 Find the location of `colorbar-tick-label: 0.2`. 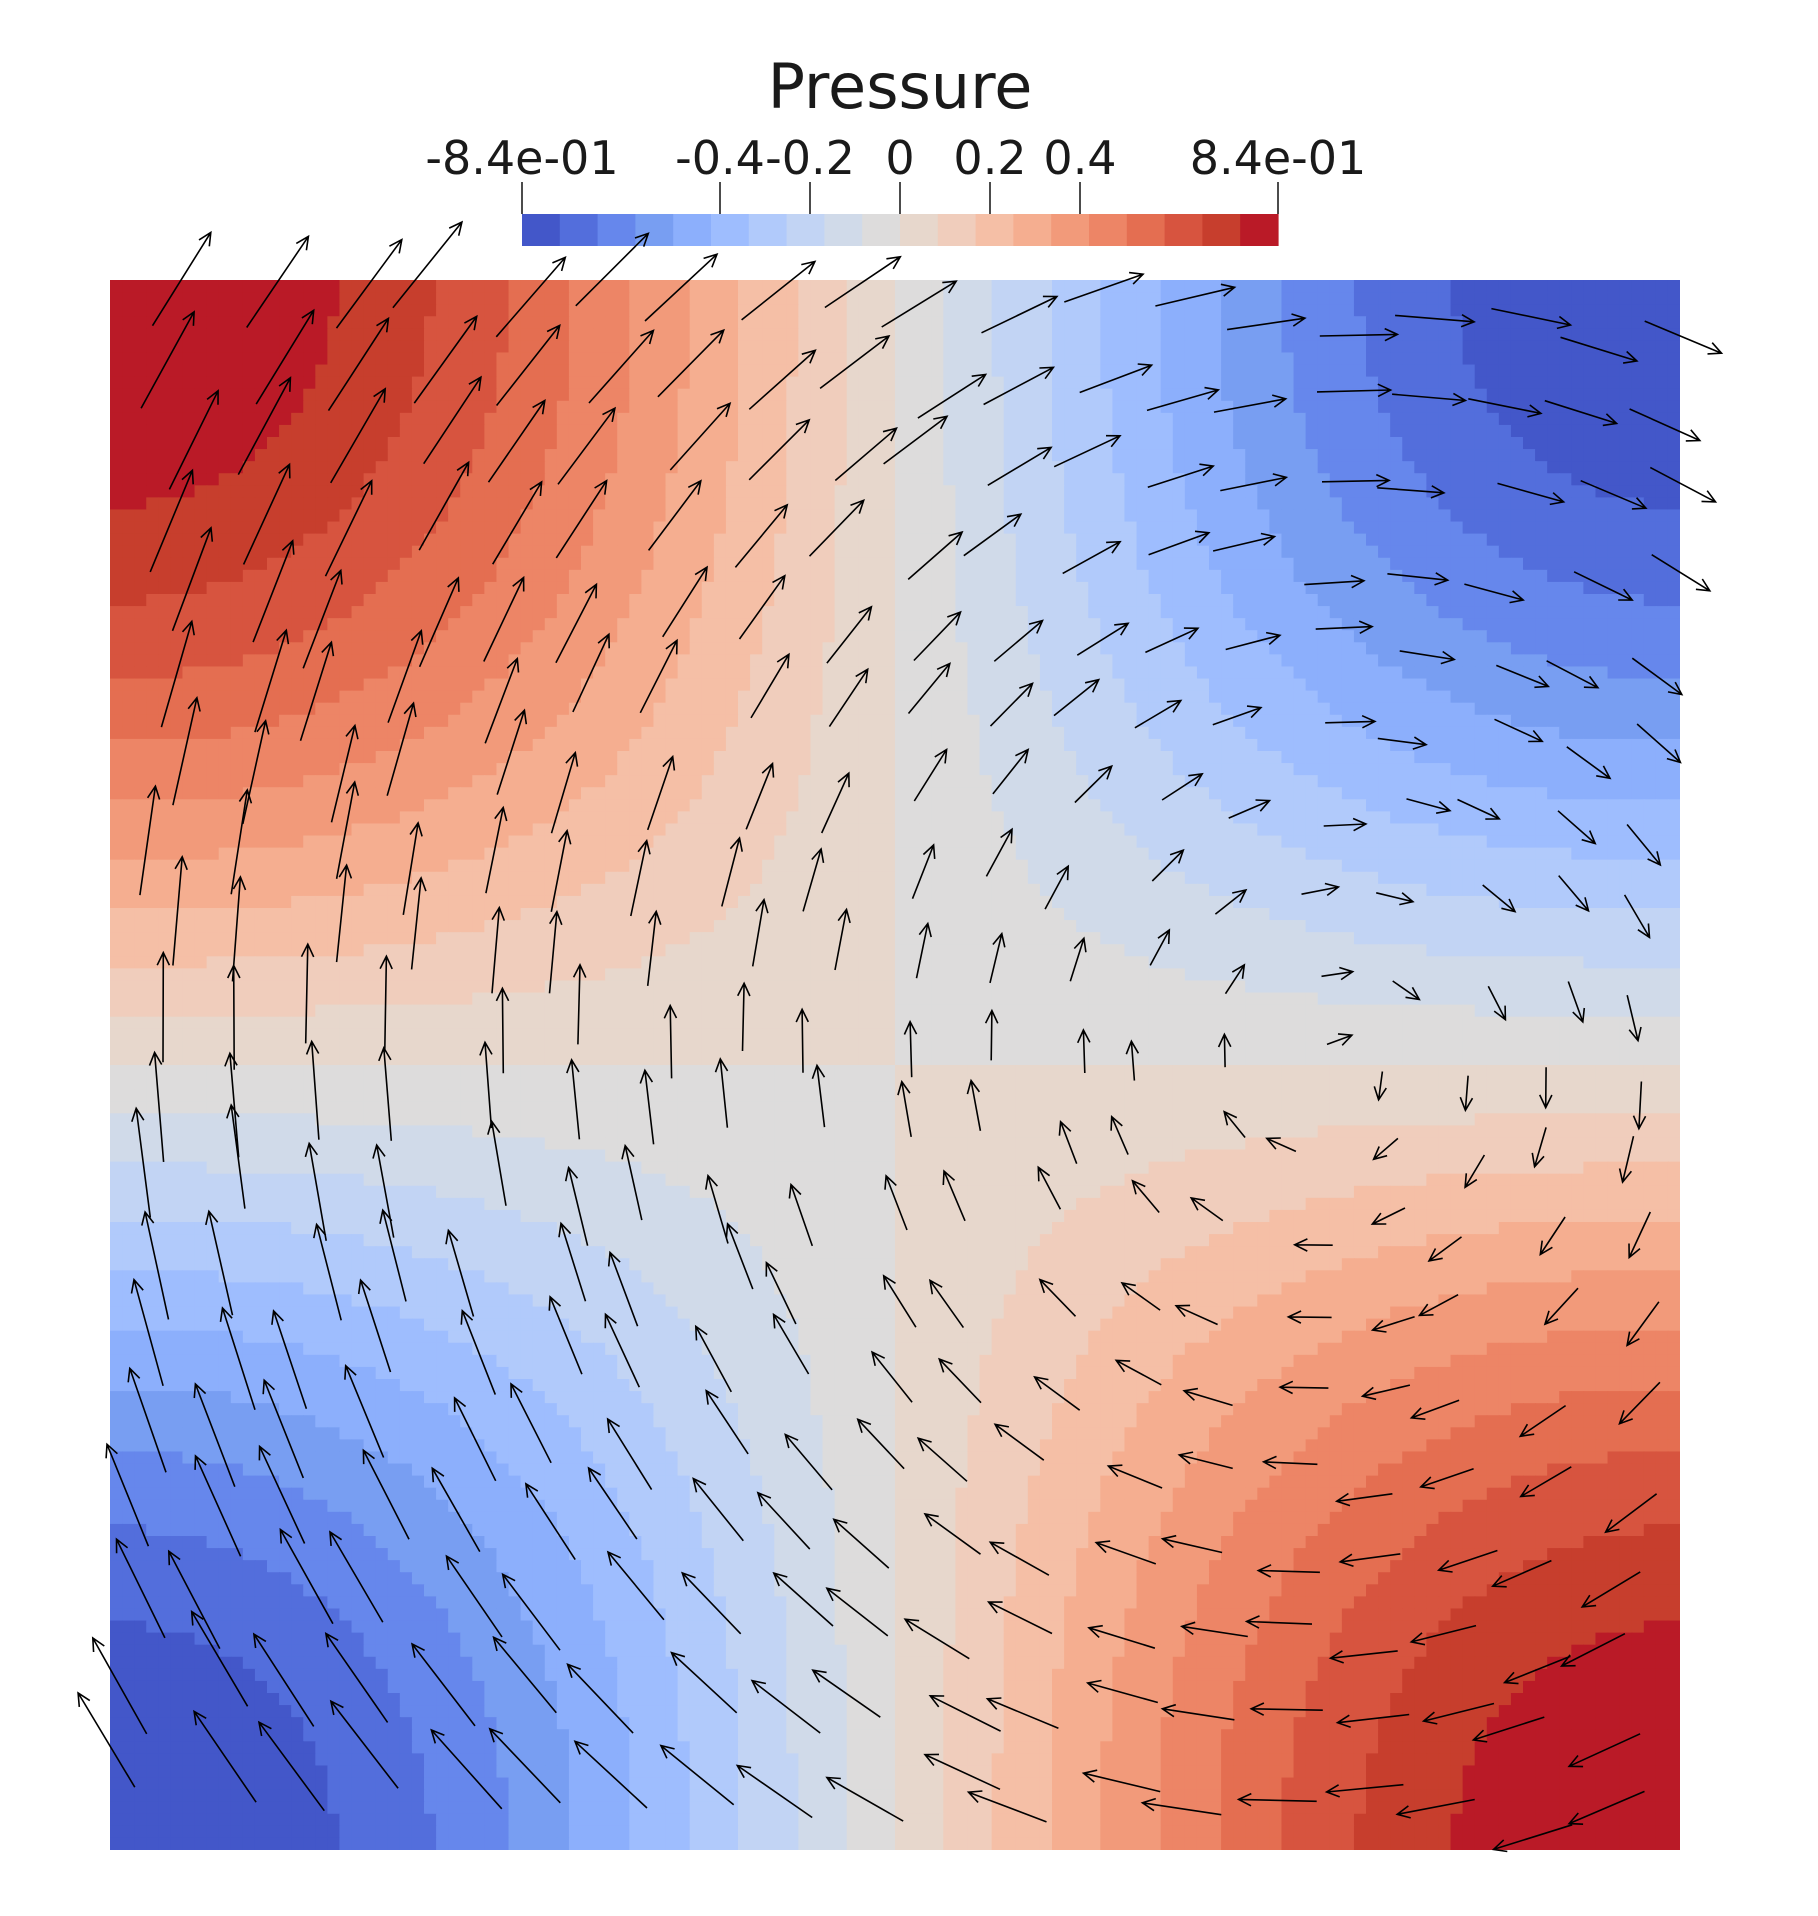

colorbar-tick-label: 0.2 is located at coordinates (989, 158).